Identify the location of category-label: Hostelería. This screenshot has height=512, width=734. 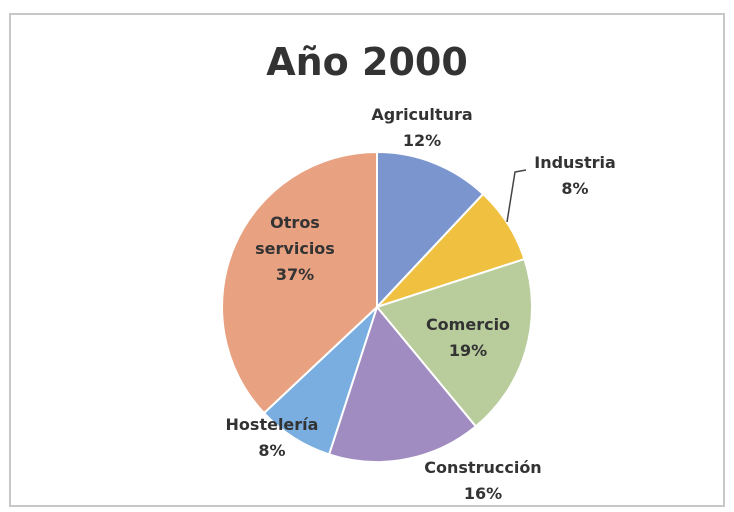
(272, 424).